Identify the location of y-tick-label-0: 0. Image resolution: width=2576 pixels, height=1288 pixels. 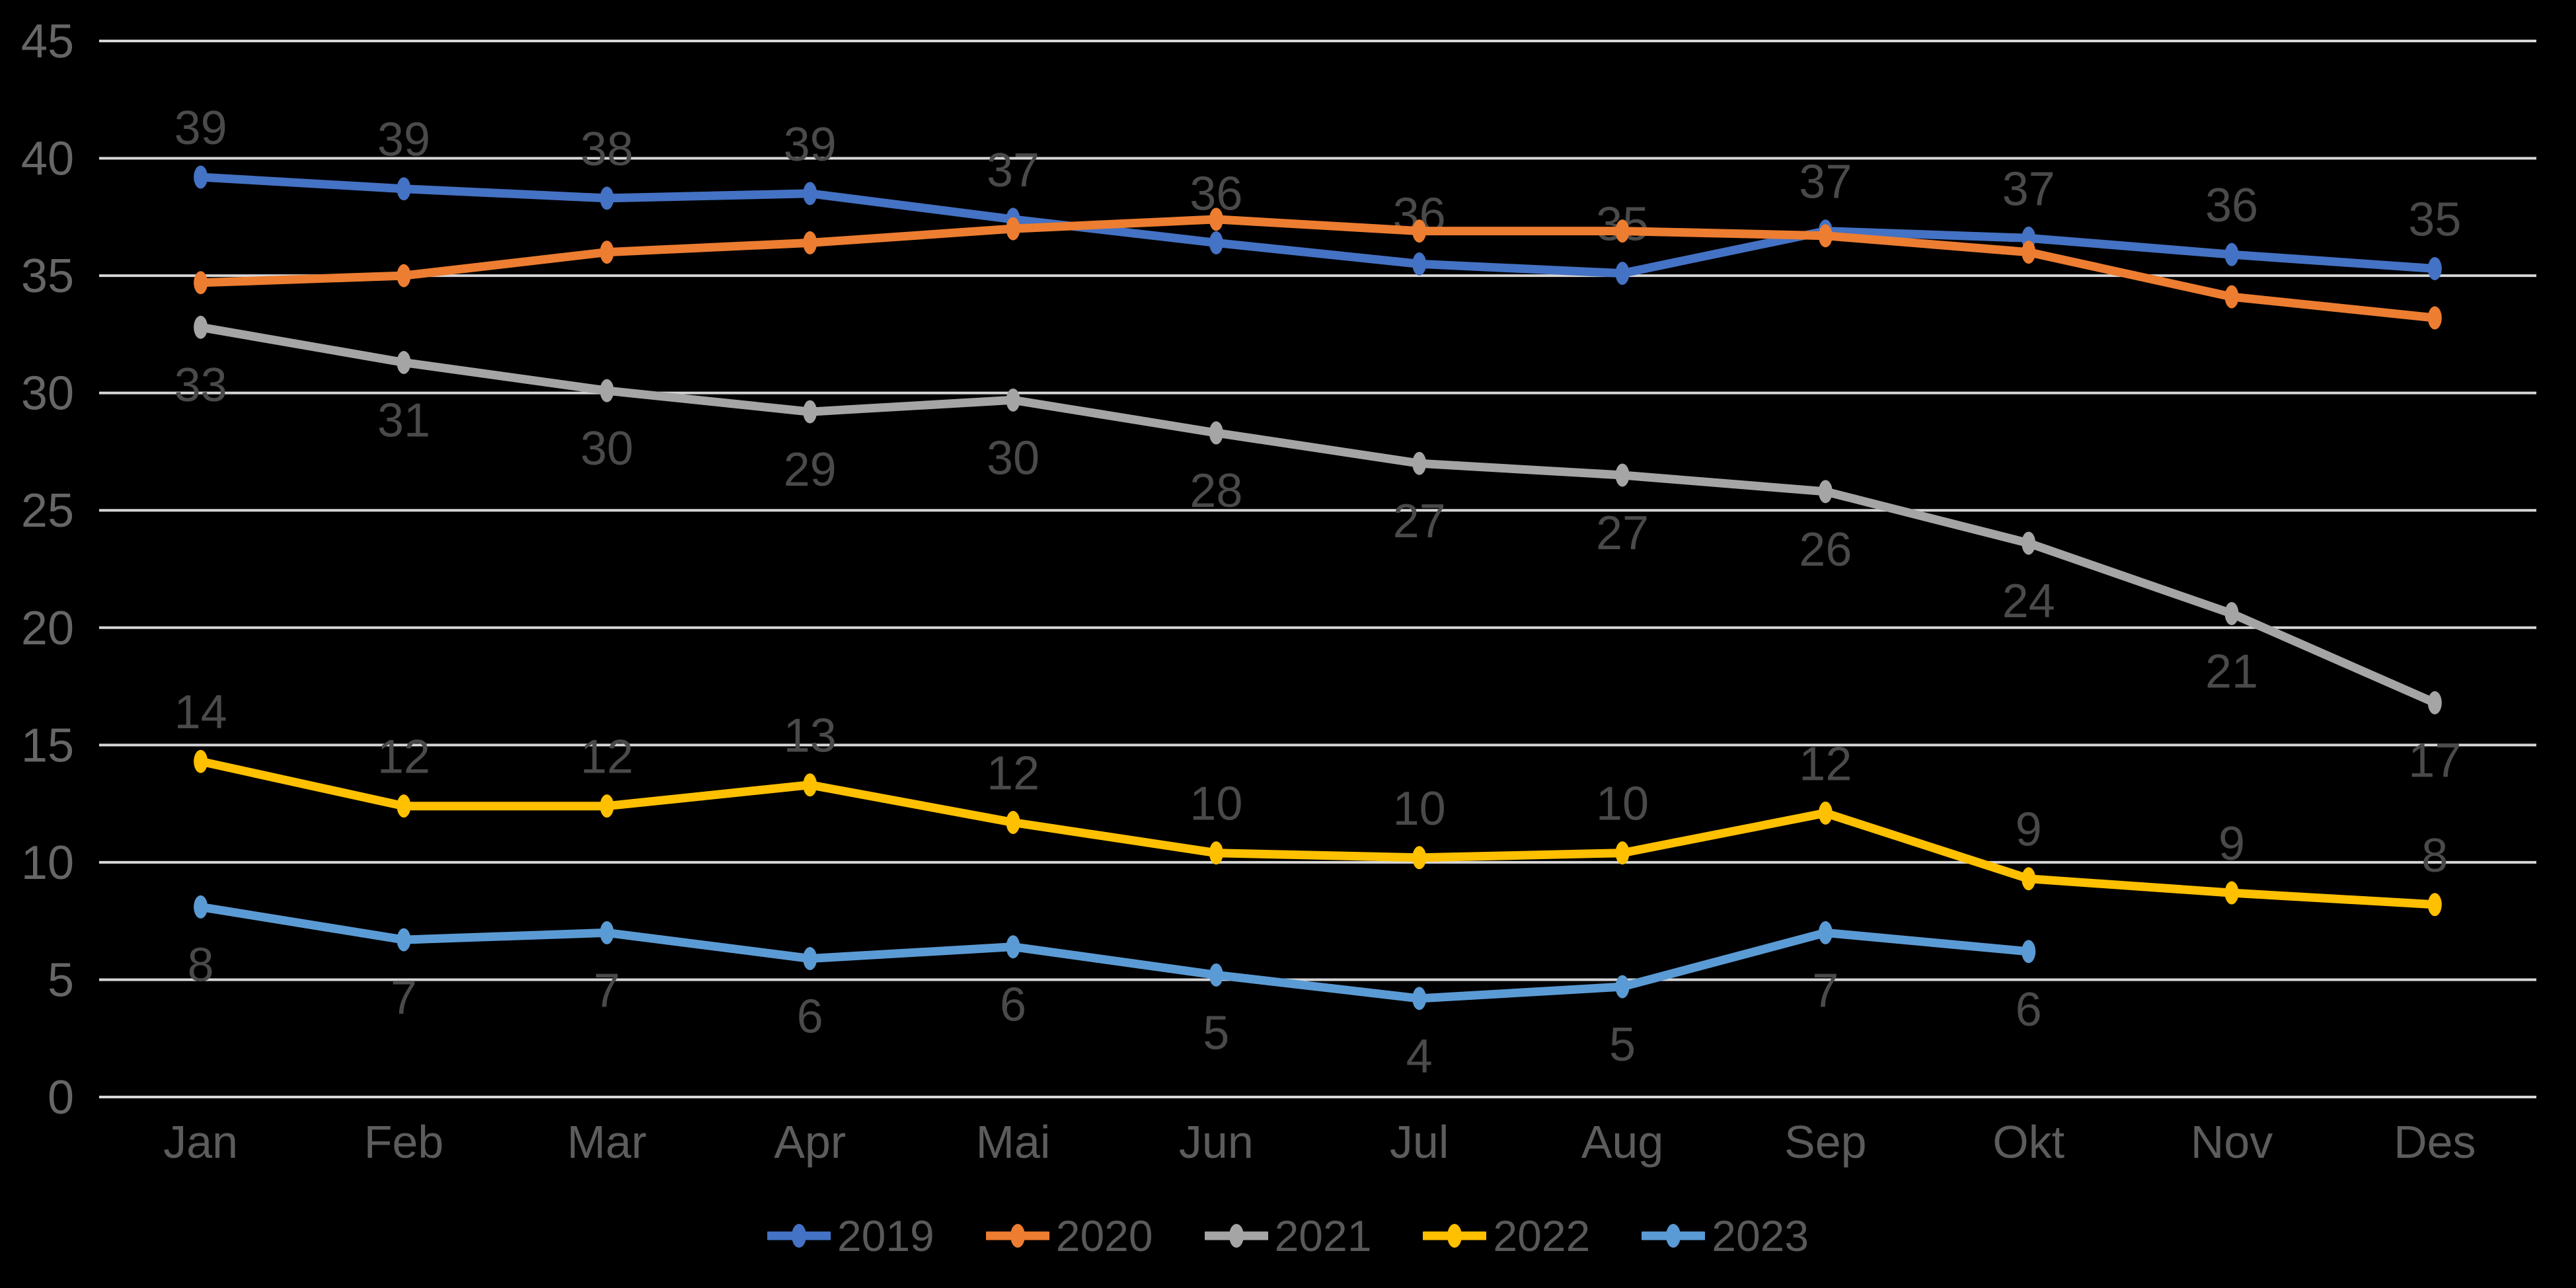
(61, 1098).